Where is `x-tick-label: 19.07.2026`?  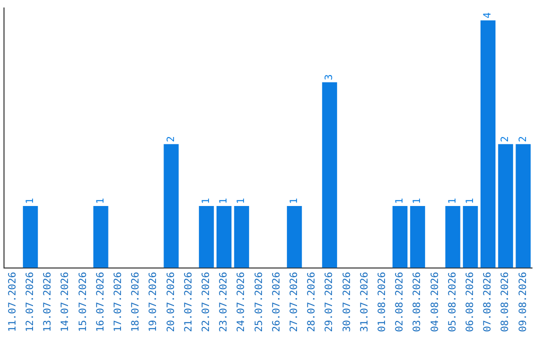 x-tick-label: 19.07.2026 is located at coordinates (154, 302).